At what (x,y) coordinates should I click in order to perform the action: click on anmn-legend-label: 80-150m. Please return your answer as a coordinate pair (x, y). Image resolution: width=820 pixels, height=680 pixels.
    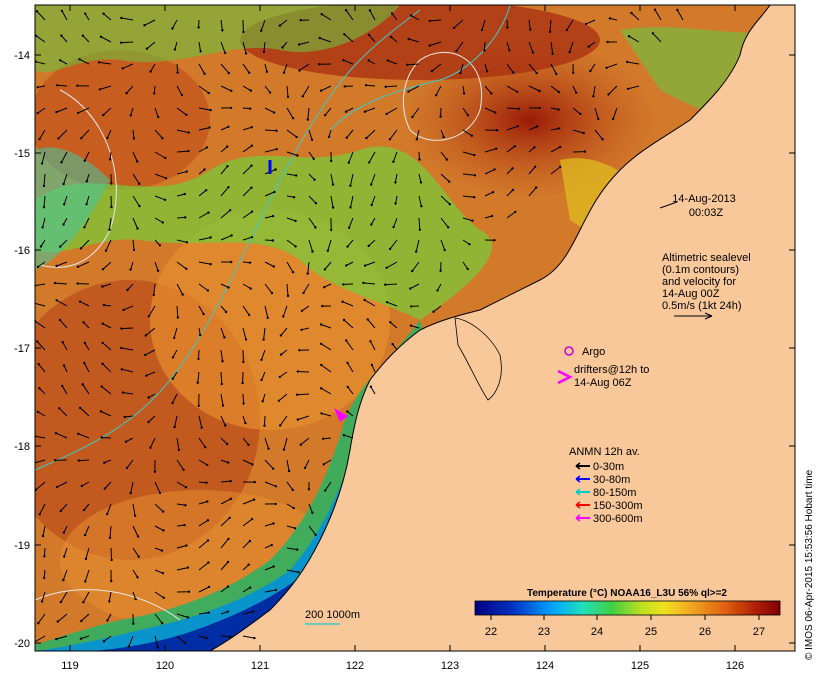
    Looking at the image, I should click on (614, 493).